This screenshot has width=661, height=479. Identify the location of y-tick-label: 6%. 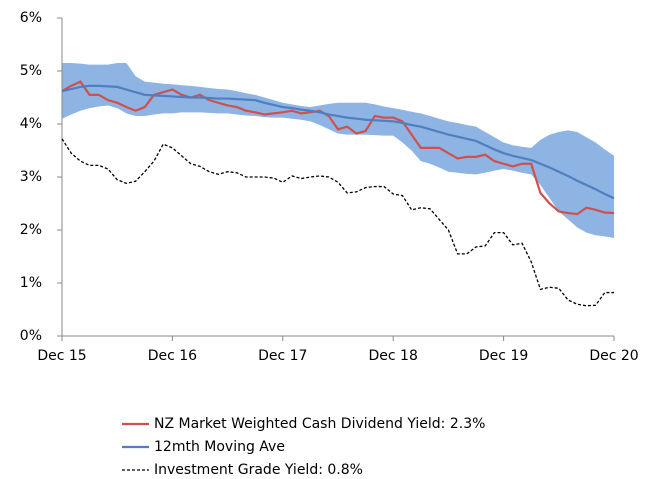
(31, 18).